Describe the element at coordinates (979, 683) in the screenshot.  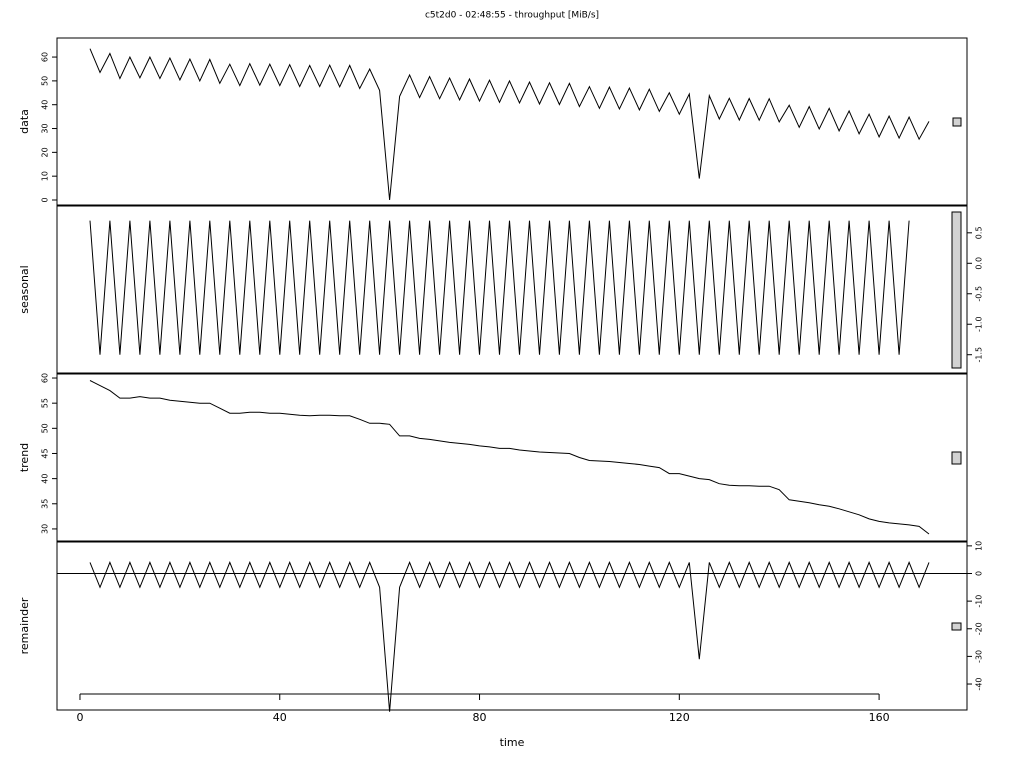
I see `y-tick-label: -40` at that location.